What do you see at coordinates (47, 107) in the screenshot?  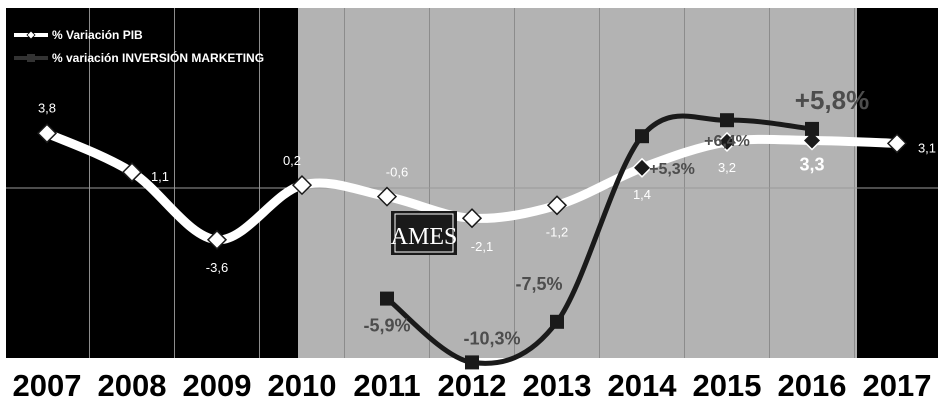 I see `pib-data-label: 3,8` at bounding box center [47, 107].